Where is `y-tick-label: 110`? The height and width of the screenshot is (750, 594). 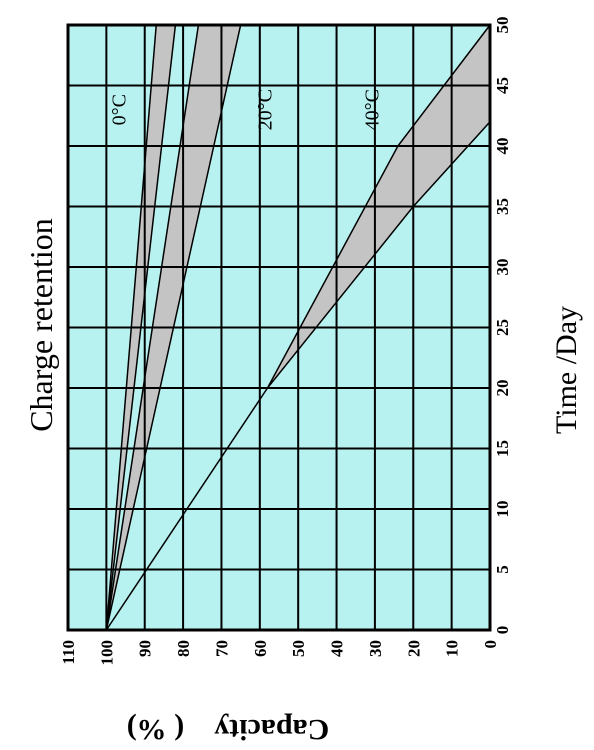
y-tick-label: 110 is located at coordinates (68, 652).